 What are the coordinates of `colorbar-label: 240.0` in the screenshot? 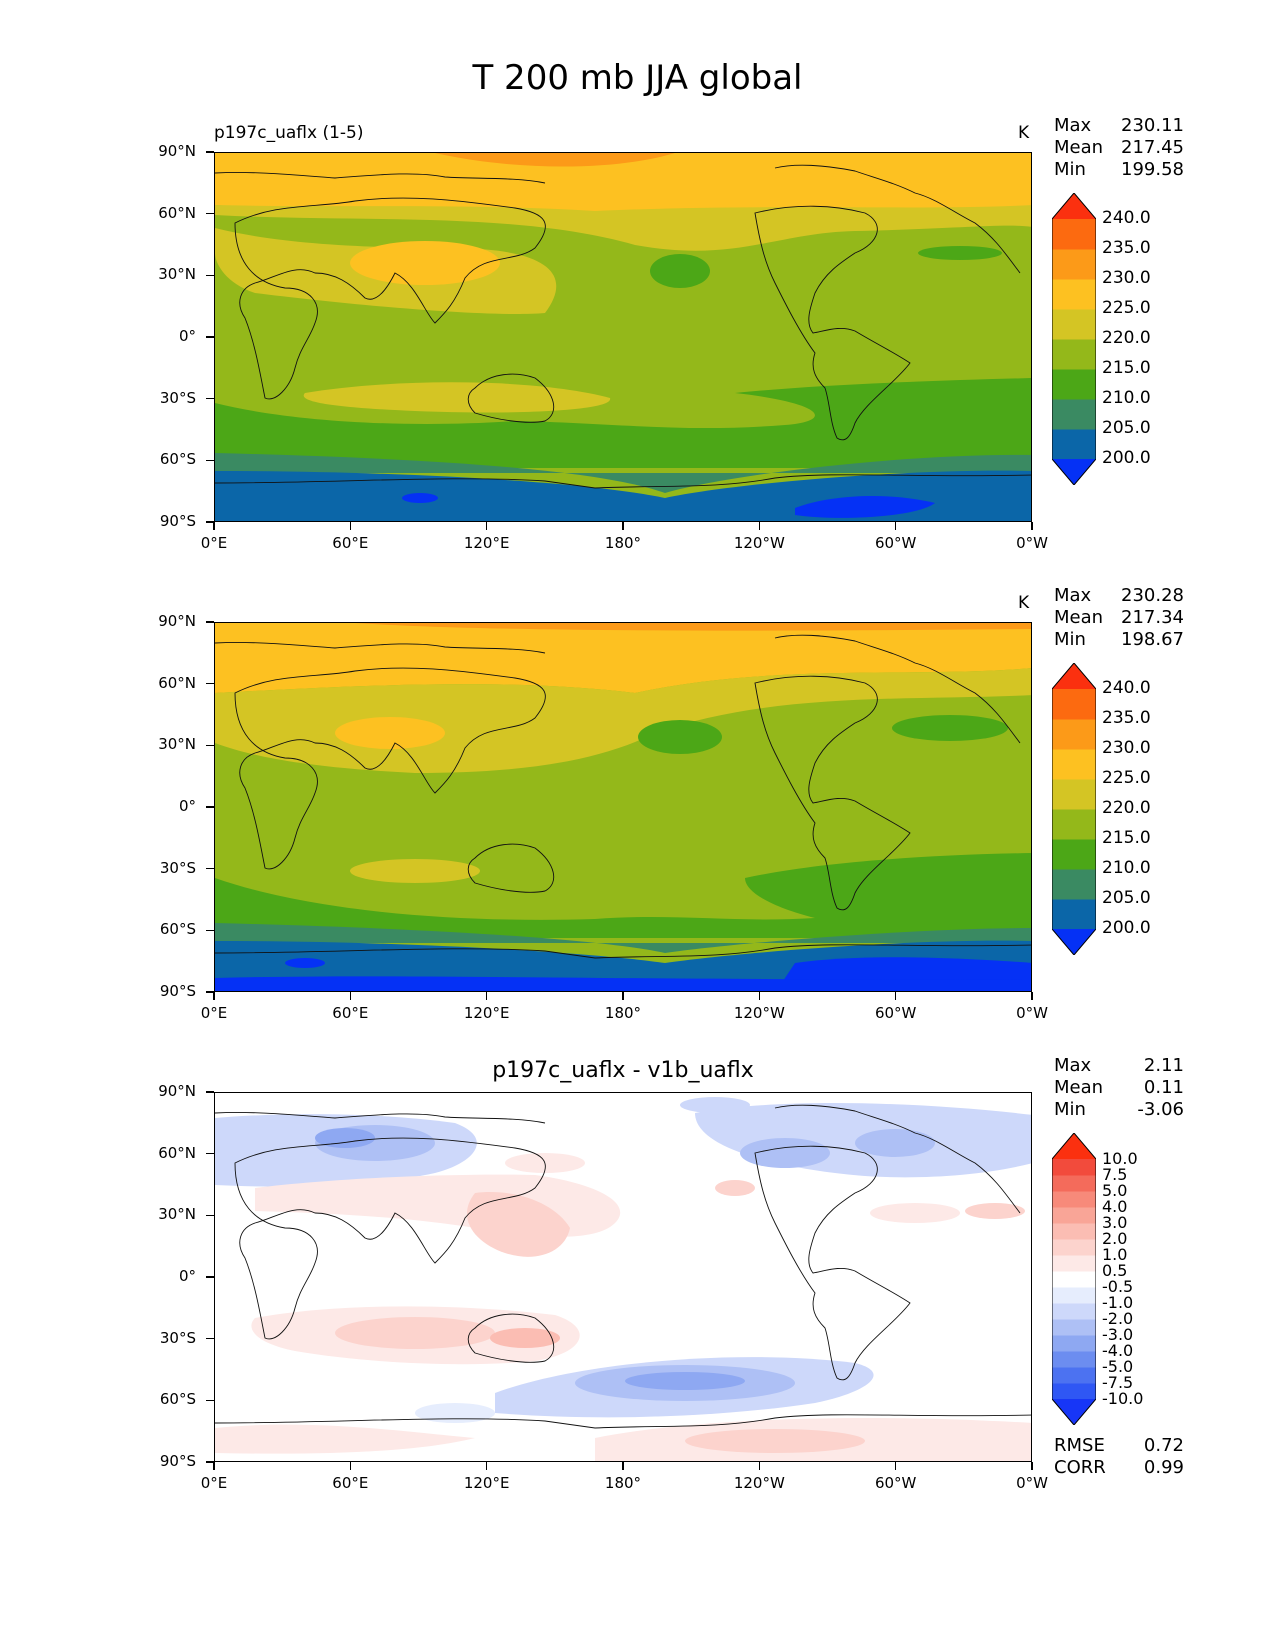 It's located at (1126, 688).